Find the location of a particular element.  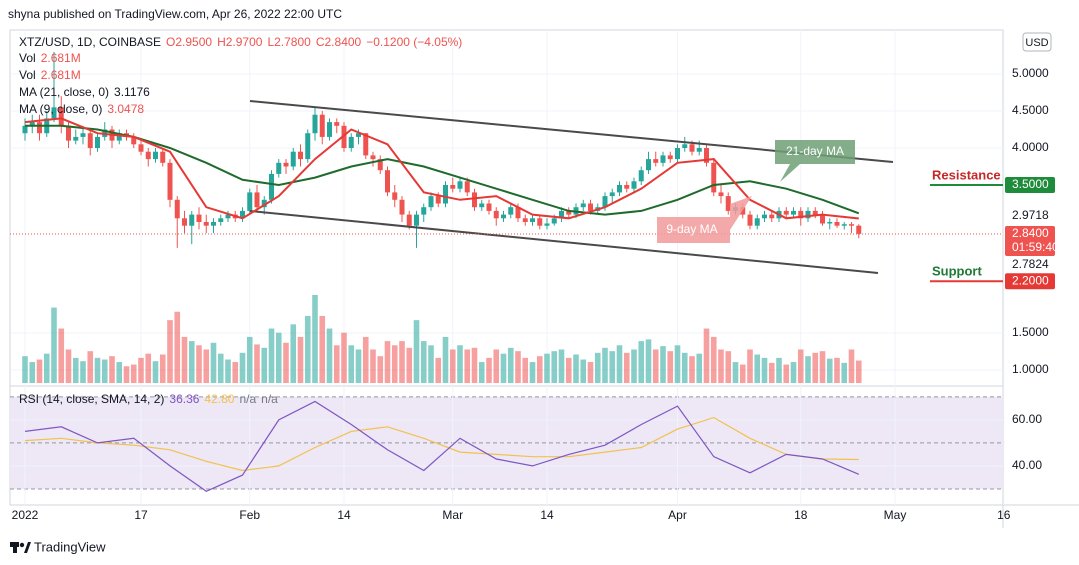

ma21-annotation: 21-day MA is located at coordinates (815, 161).